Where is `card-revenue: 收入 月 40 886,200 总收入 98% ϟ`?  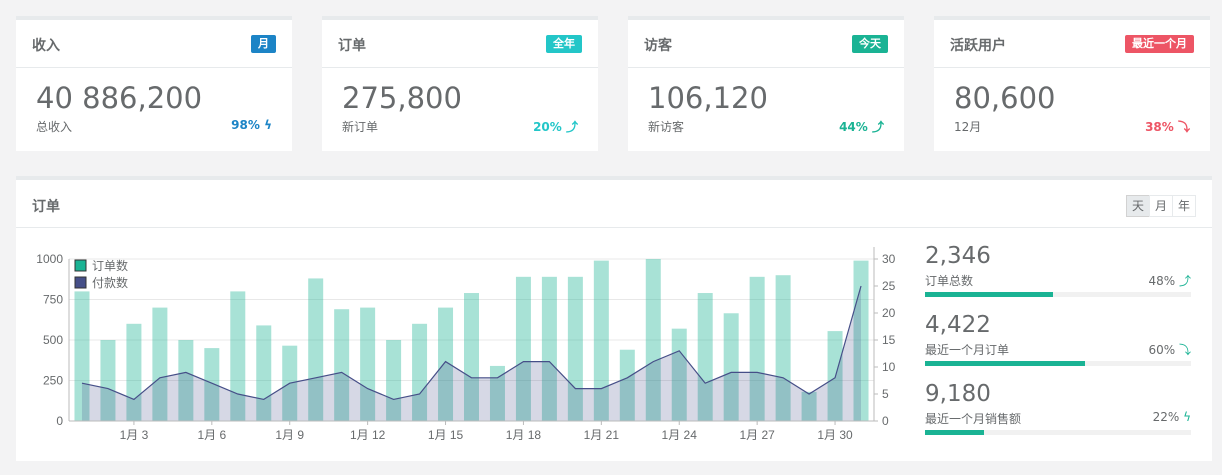
card-revenue: 收入 月 40 886,200 总收入 98% ϟ is located at coordinates (154, 83).